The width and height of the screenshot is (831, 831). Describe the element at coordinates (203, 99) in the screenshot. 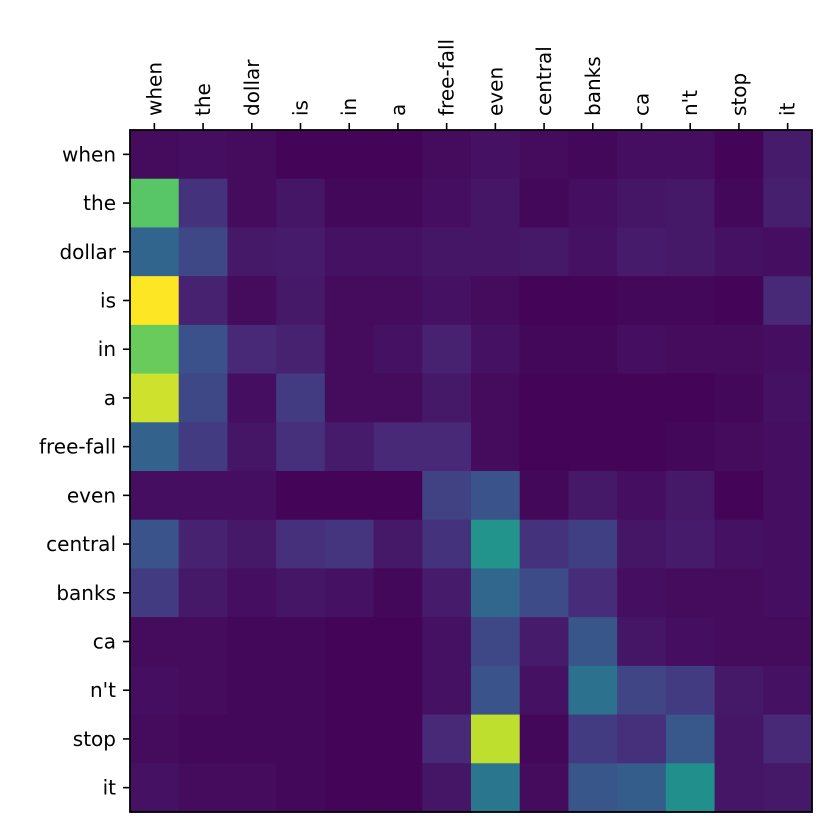

I see `x-tick-label: the` at that location.